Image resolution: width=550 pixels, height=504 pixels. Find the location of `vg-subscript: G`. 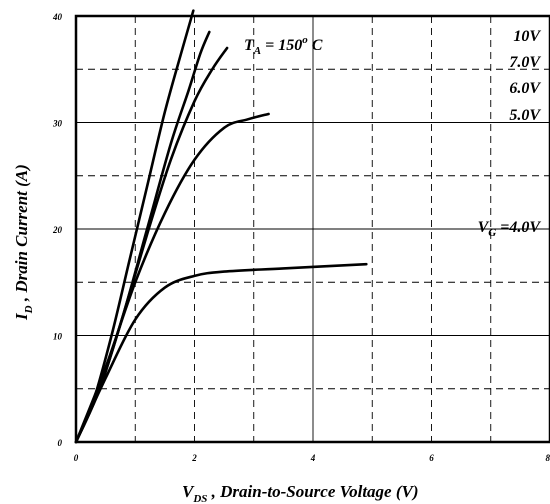

vg-subscript: G is located at coordinates (492, 233).